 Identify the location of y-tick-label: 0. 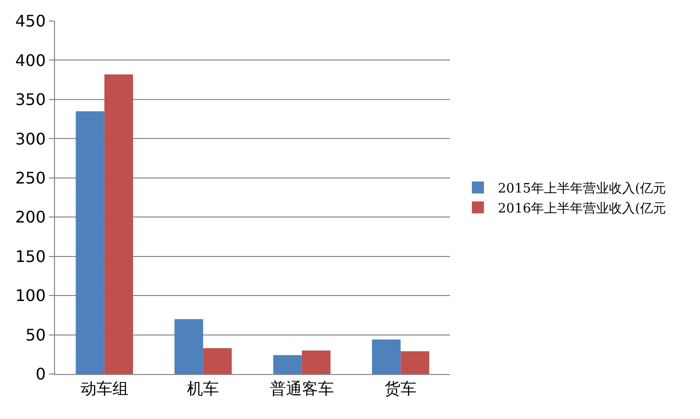
(41, 374).